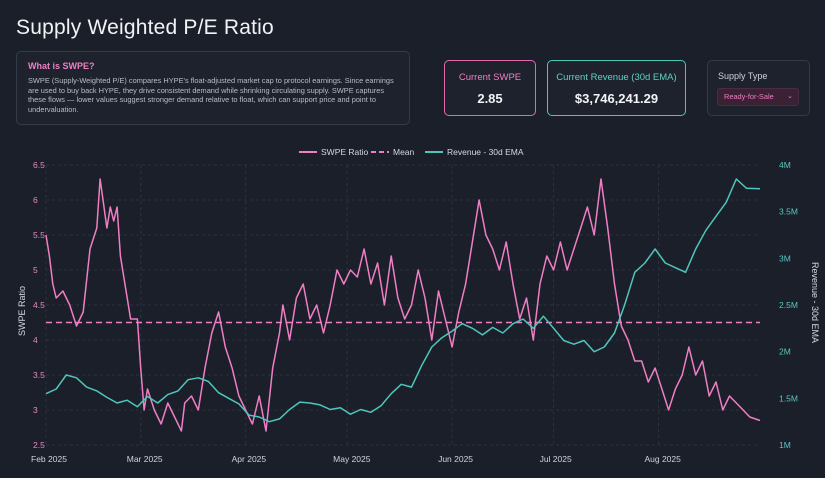 The height and width of the screenshot is (478, 825). What do you see at coordinates (490, 88) in the screenshot?
I see `current-swpe-card: Current SWPE 2.85` at bounding box center [490, 88].